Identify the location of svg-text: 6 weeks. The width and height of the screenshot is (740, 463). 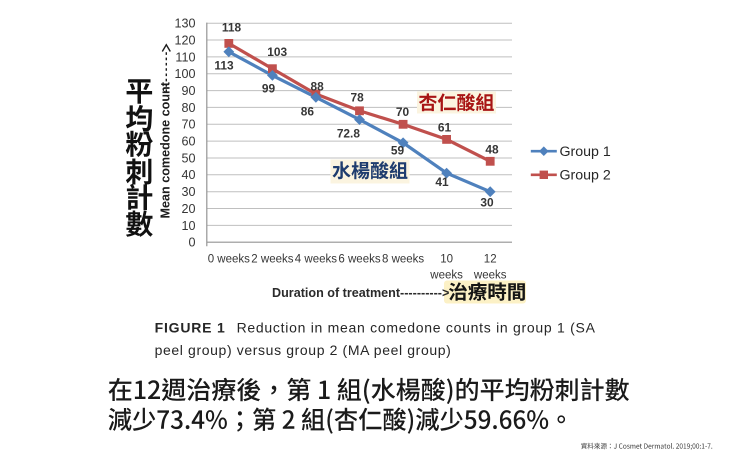
(359, 260).